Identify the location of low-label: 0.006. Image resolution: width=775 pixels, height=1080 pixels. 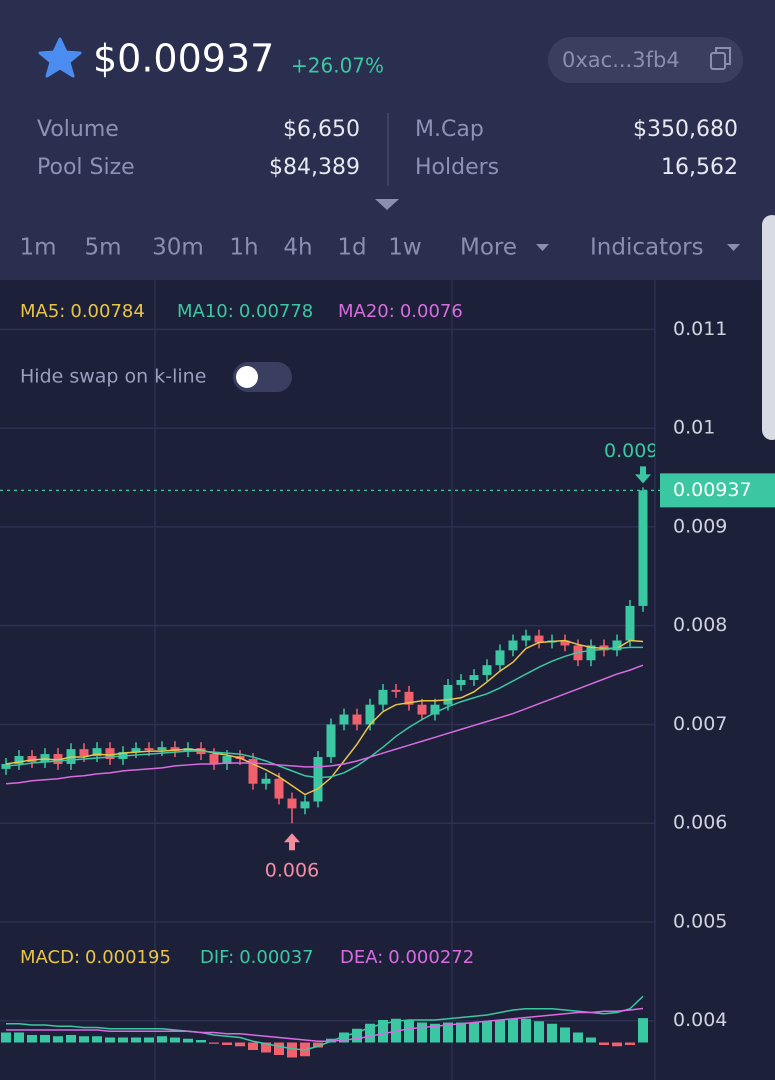
(292, 871).